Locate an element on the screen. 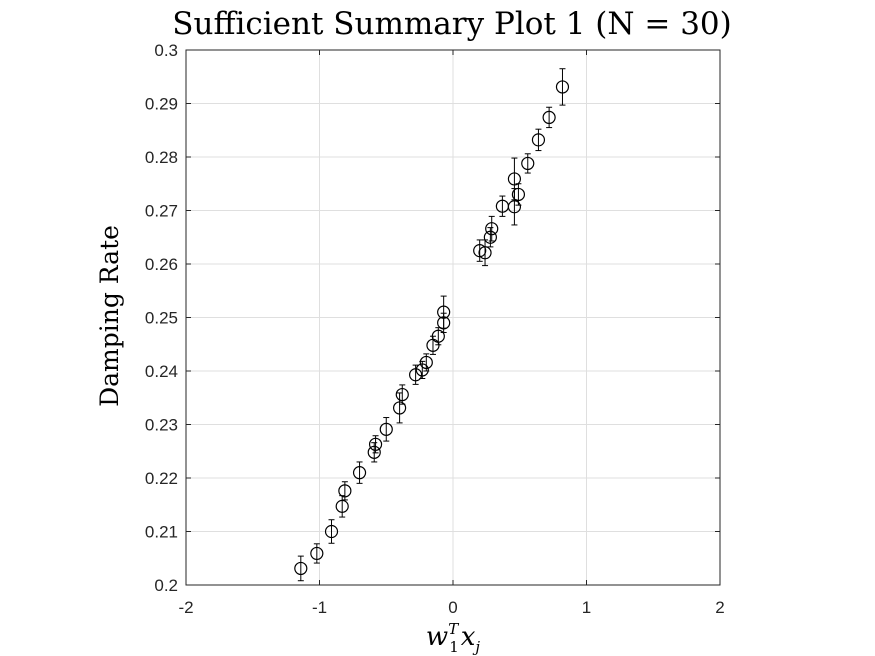 Image resolution: width=875 pixels, height=656 pixels. y-tick-label: 0.26 is located at coordinates (161, 264).